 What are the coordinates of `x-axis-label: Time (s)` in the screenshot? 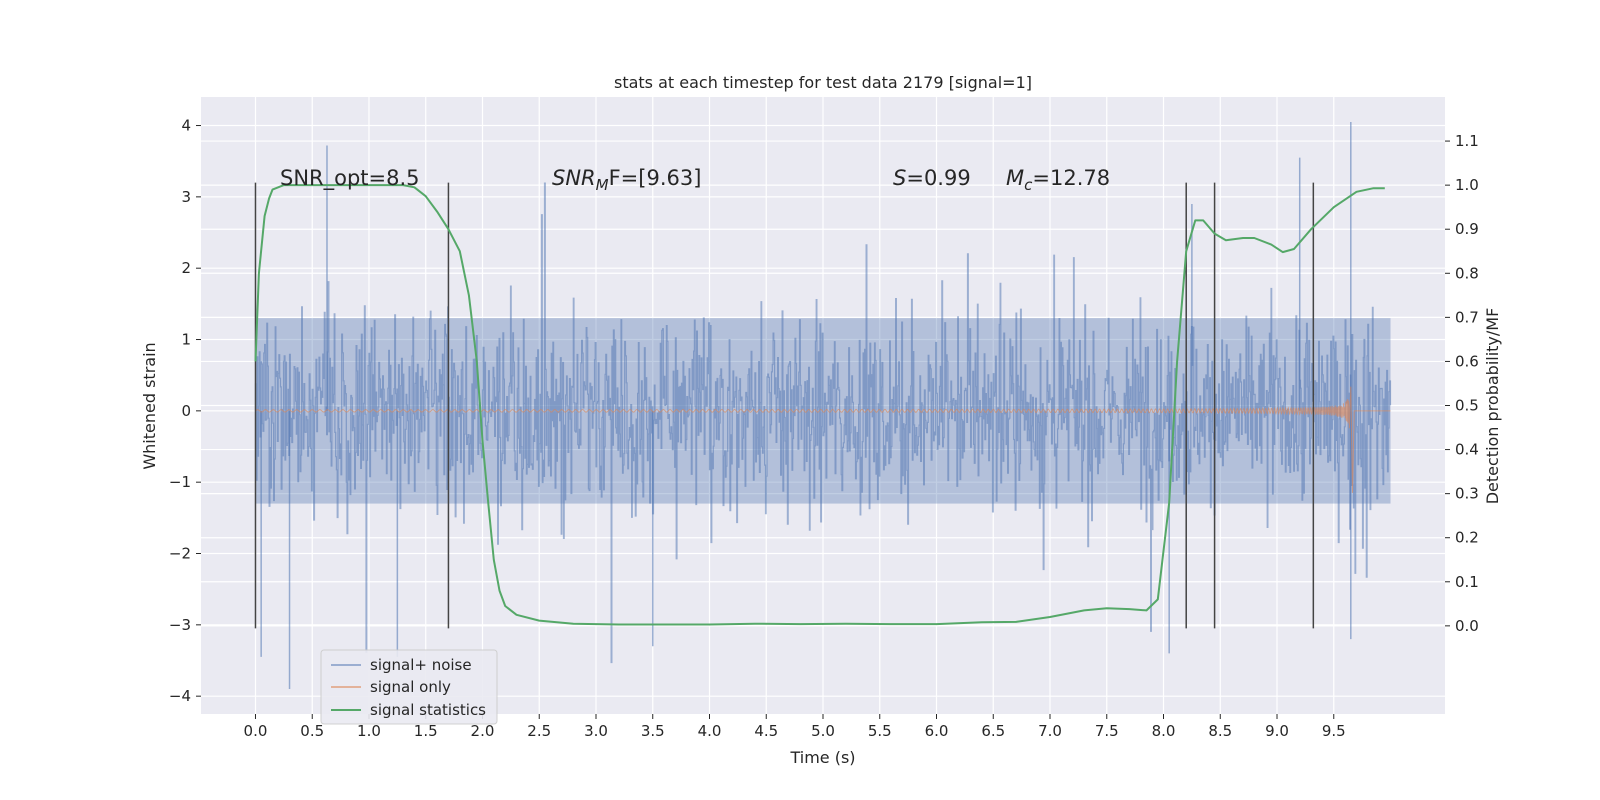 It's located at (822, 757).